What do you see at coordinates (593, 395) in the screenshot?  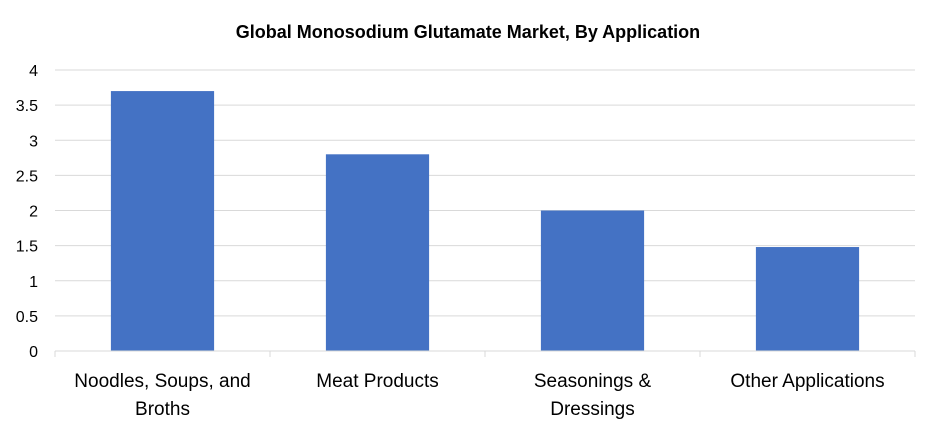 I see `x-category-label: Seasonings & Dressings` at bounding box center [593, 395].